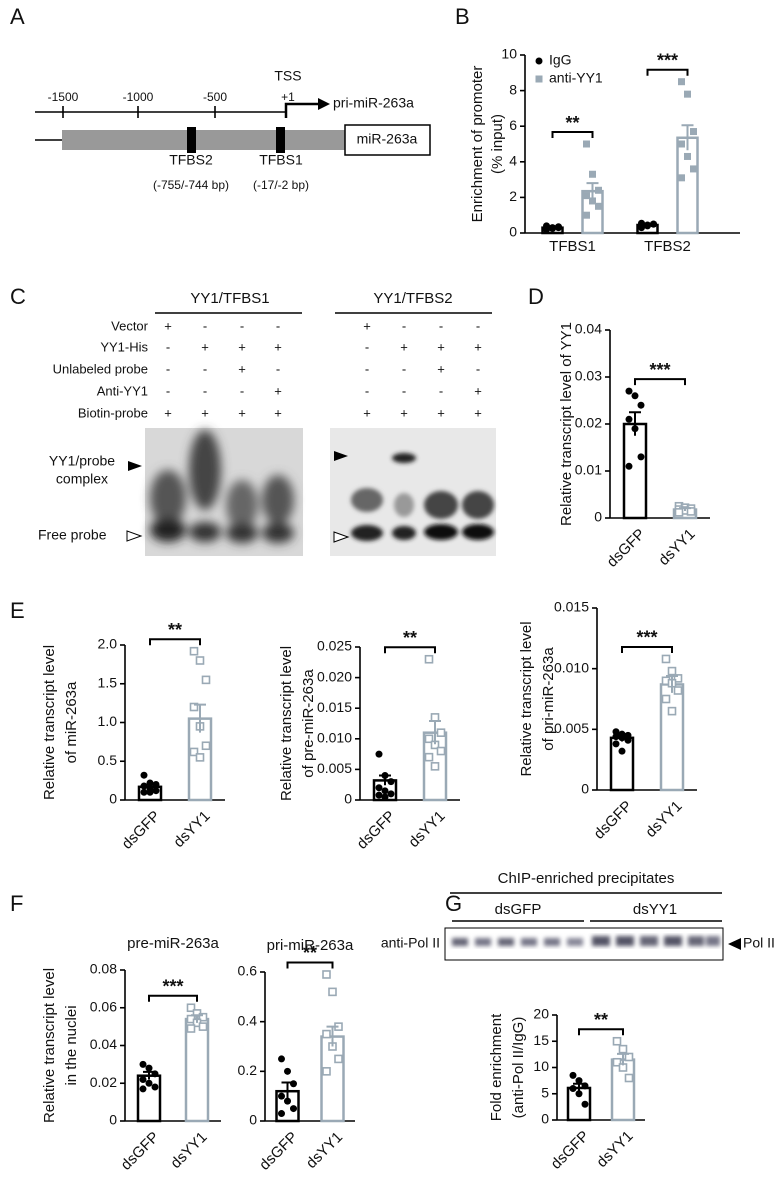  Describe the element at coordinates (410, 943) in the screenshot. I see `antibody-label: anti-Pol II` at that location.